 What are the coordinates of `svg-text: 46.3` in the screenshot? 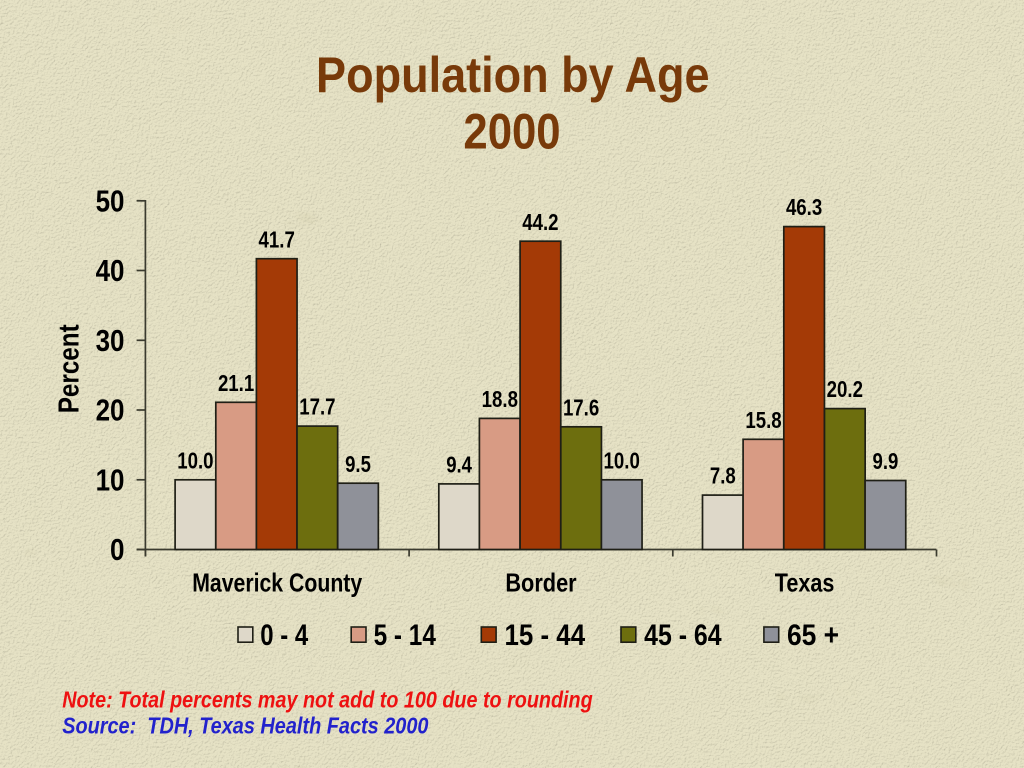 It's located at (804, 207).